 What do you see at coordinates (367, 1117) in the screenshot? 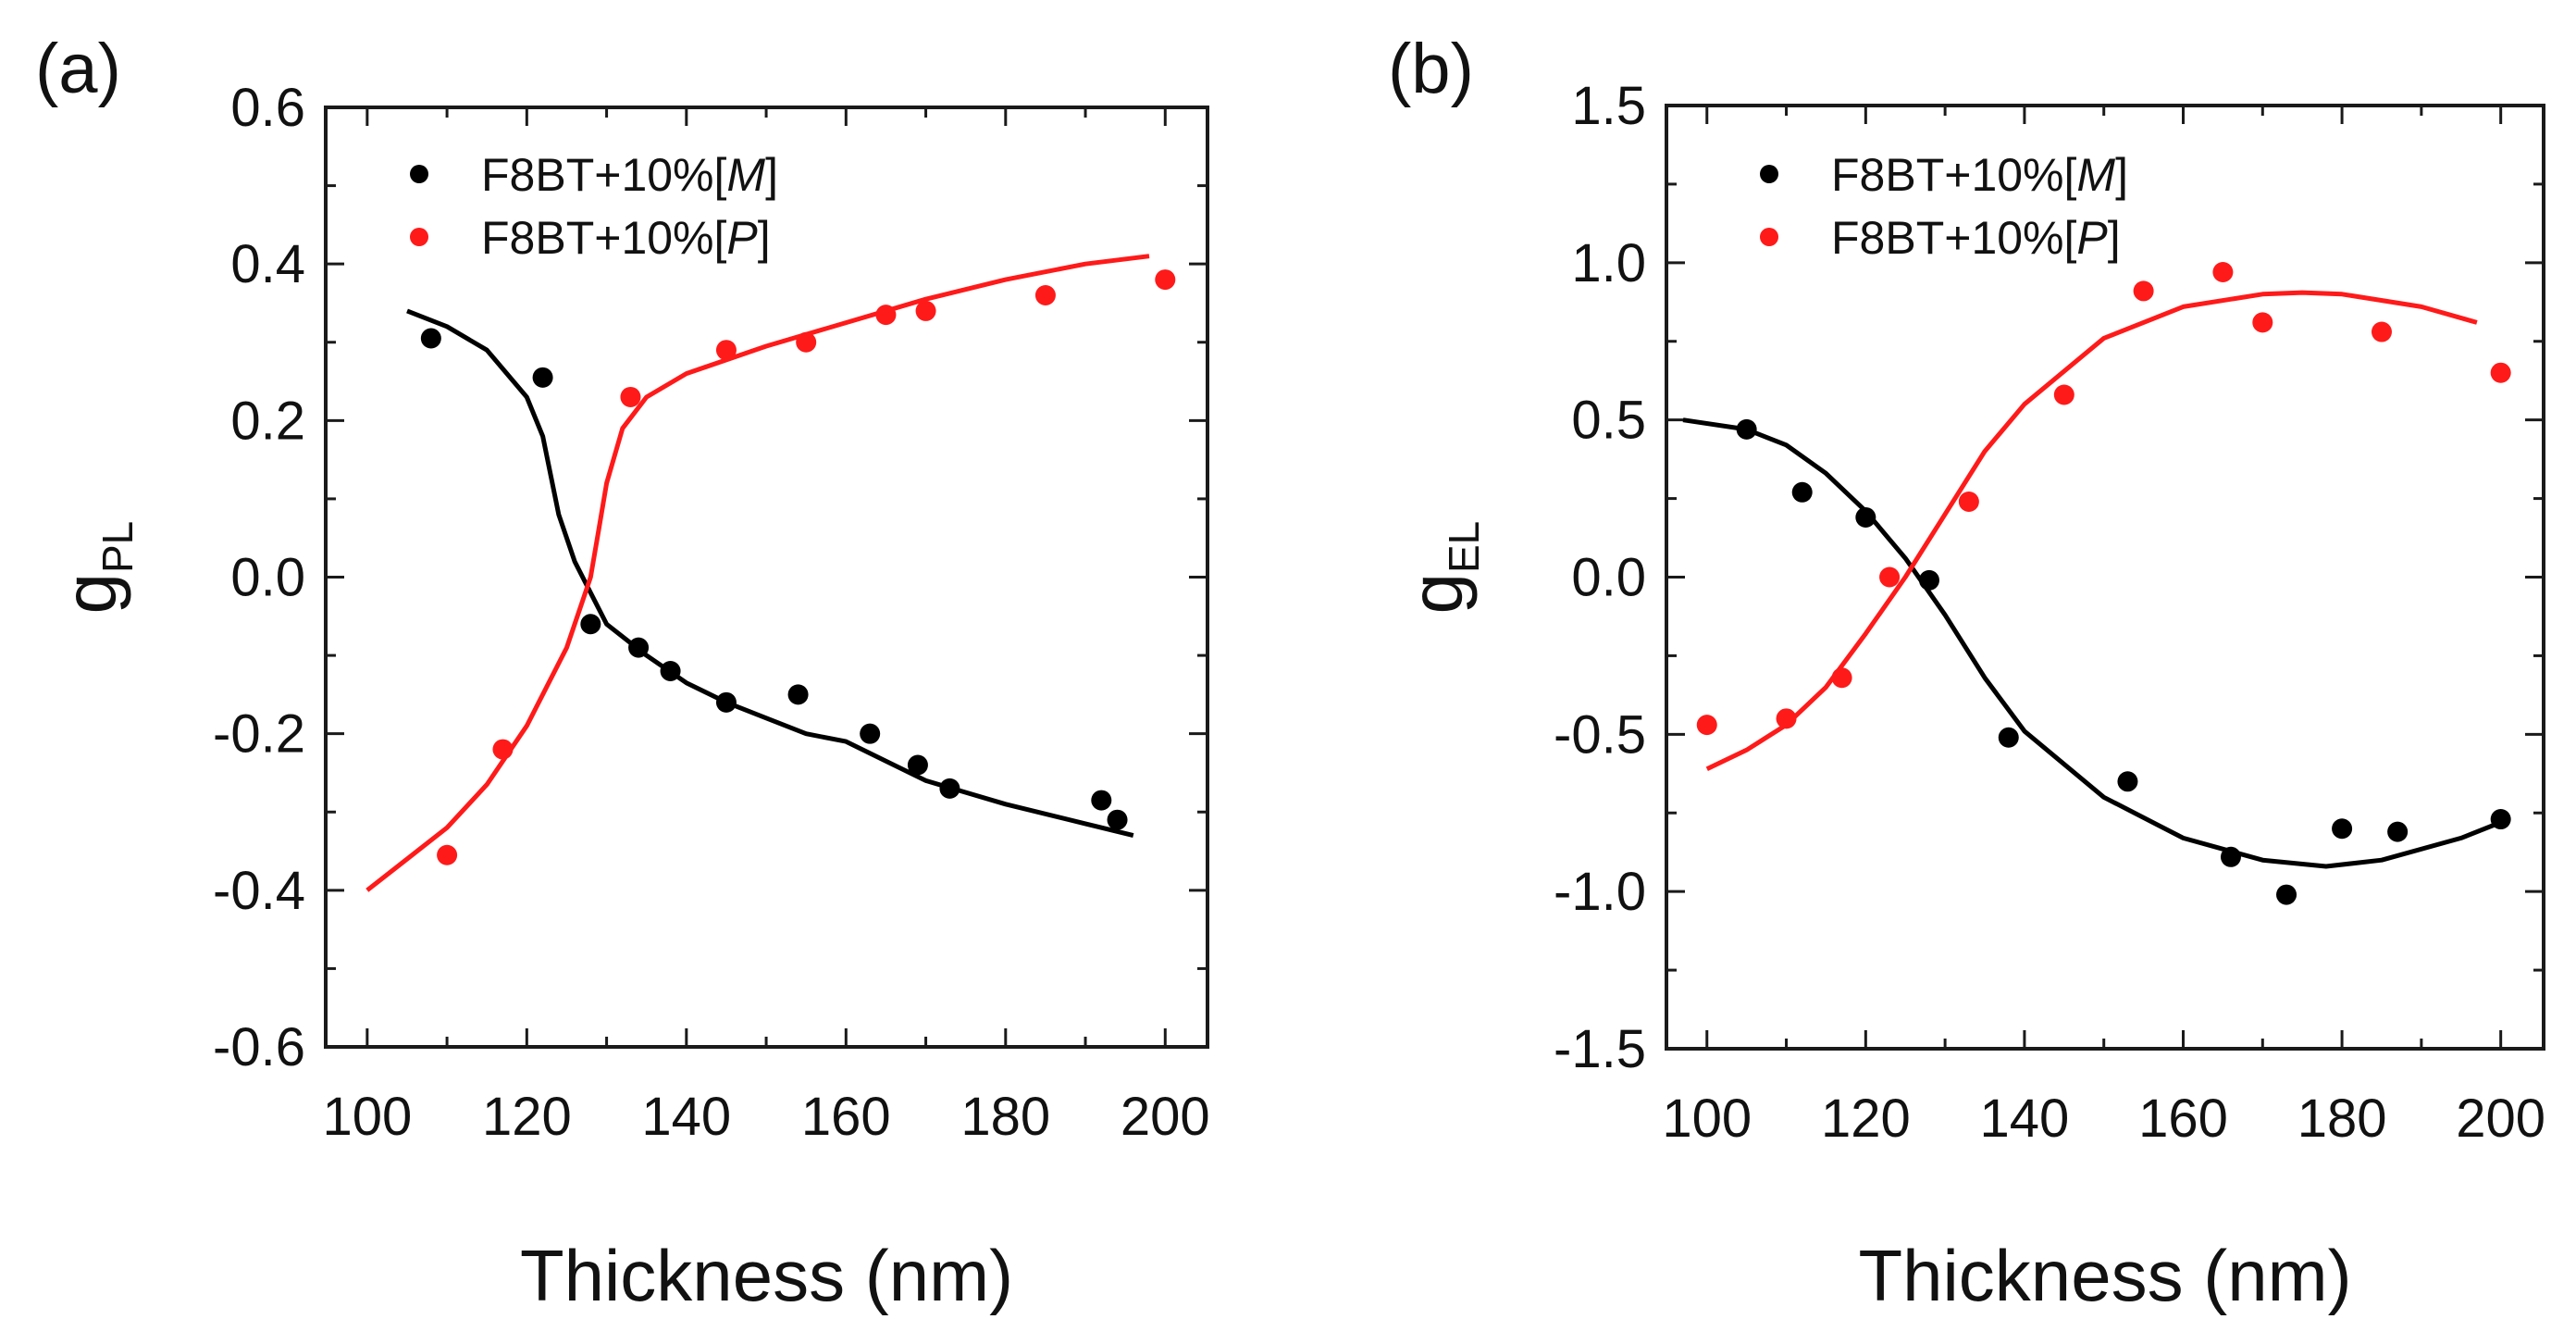
I see `x-tick-label: 100` at bounding box center [367, 1117].